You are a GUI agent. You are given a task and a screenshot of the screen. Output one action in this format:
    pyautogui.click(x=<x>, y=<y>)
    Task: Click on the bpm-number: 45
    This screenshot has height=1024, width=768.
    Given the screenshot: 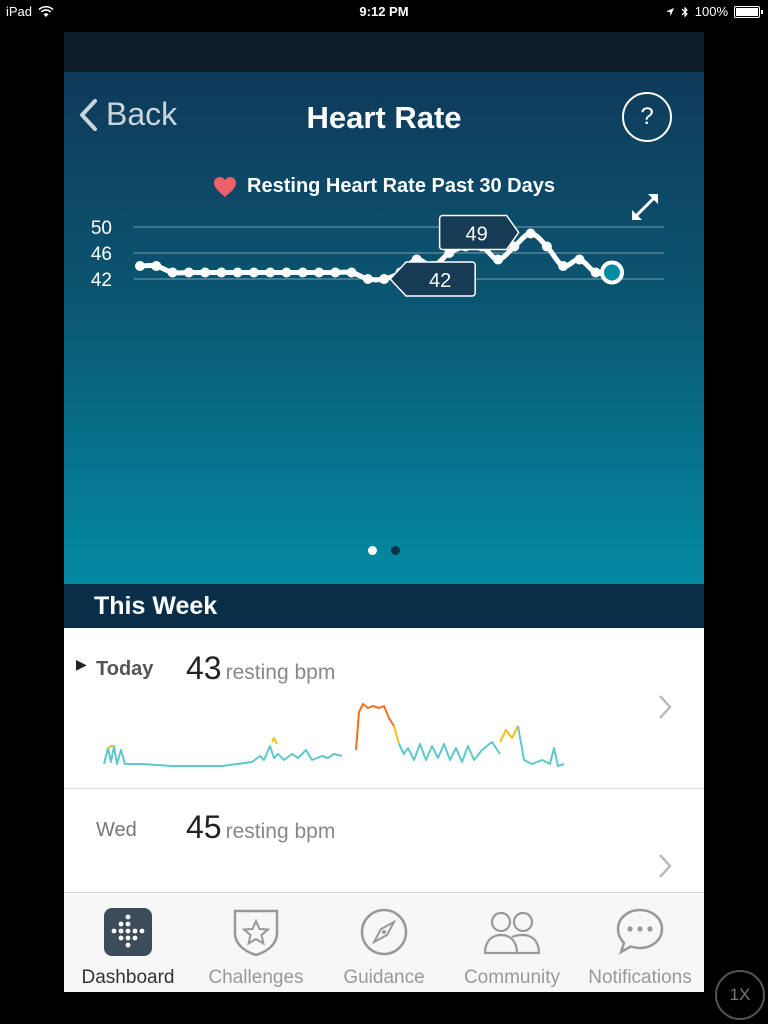 What is the action you would take?
    pyautogui.click(x=204, y=827)
    